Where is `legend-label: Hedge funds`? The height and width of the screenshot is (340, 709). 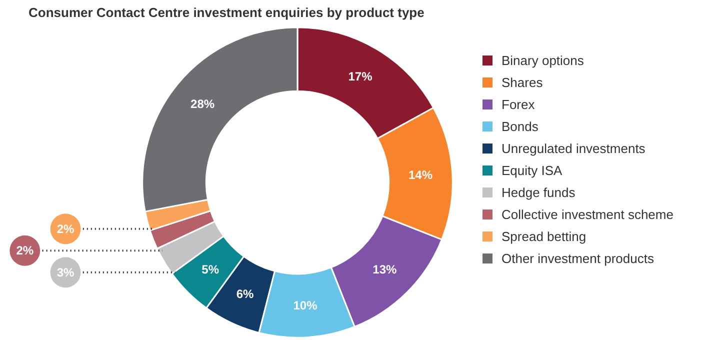 legend-label: Hedge funds is located at coordinates (539, 192).